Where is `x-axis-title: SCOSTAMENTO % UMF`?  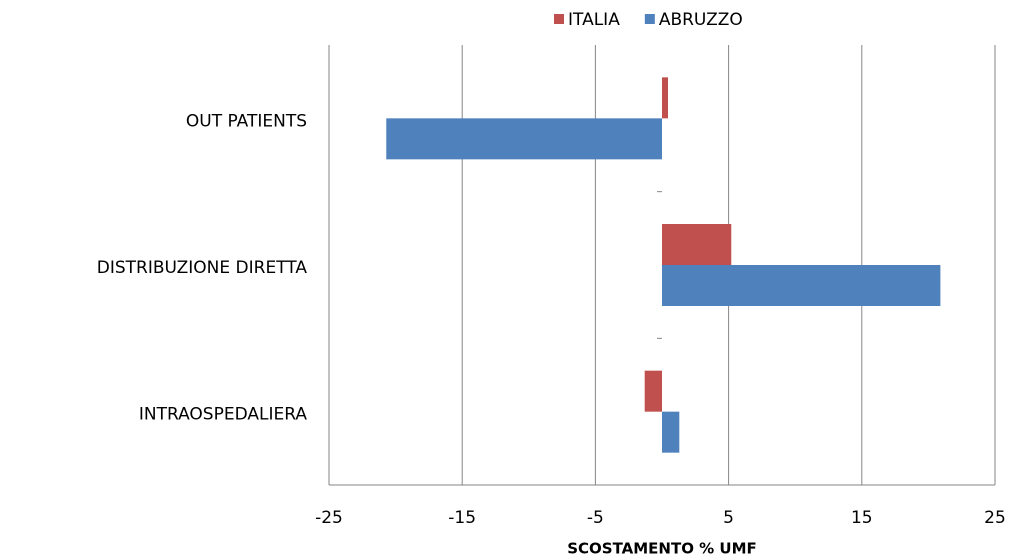
x-axis-title: SCOSTAMENTO % UMF is located at coordinates (662, 549).